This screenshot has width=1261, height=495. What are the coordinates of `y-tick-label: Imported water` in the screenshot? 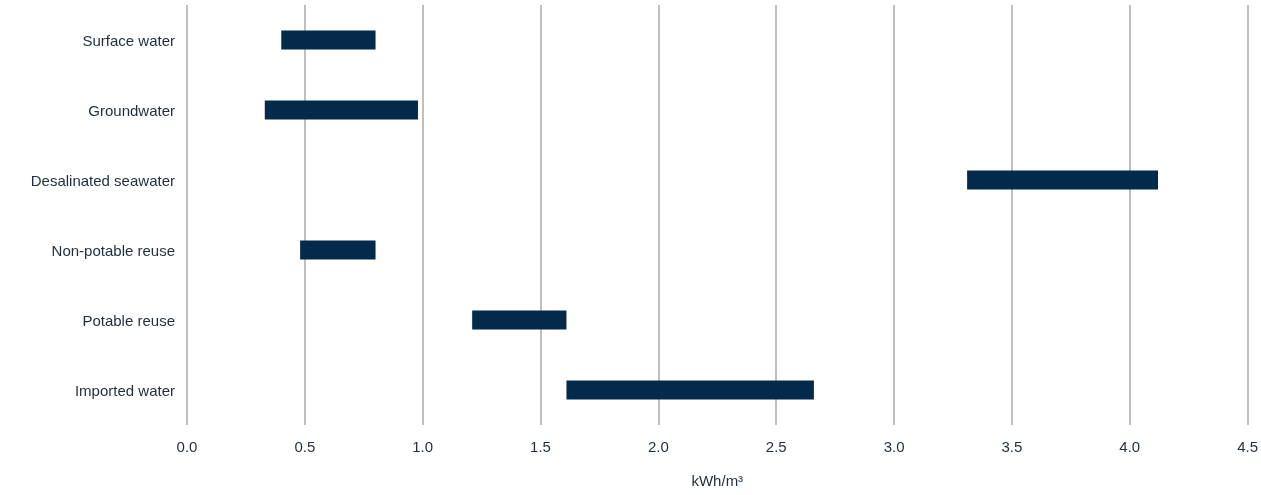 It's located at (124, 390).